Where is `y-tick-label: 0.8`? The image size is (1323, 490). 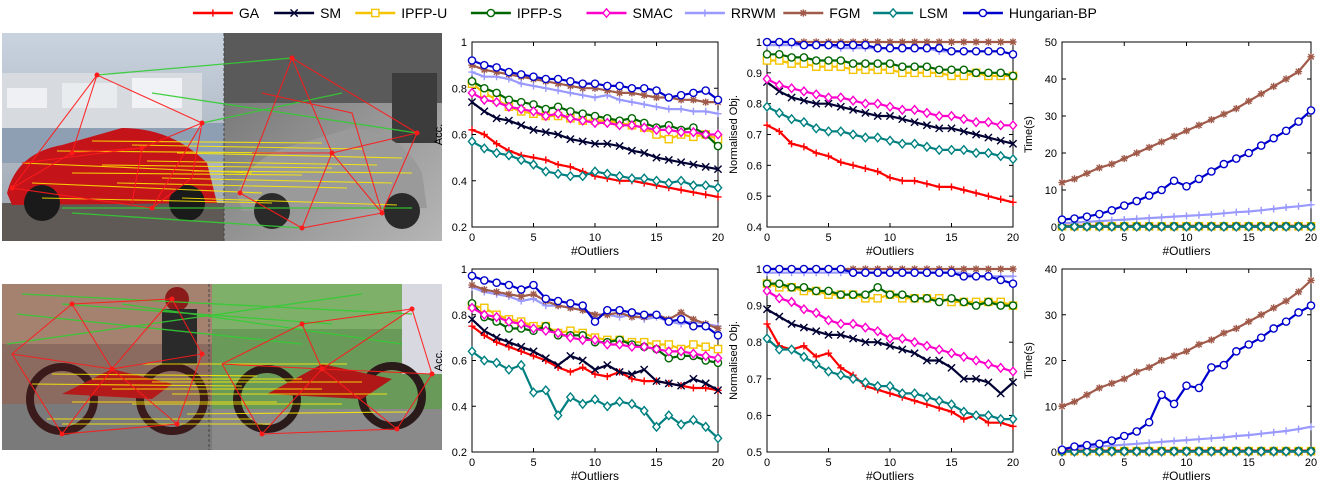
y-tick-label: 0.8 is located at coordinates (459, 316).